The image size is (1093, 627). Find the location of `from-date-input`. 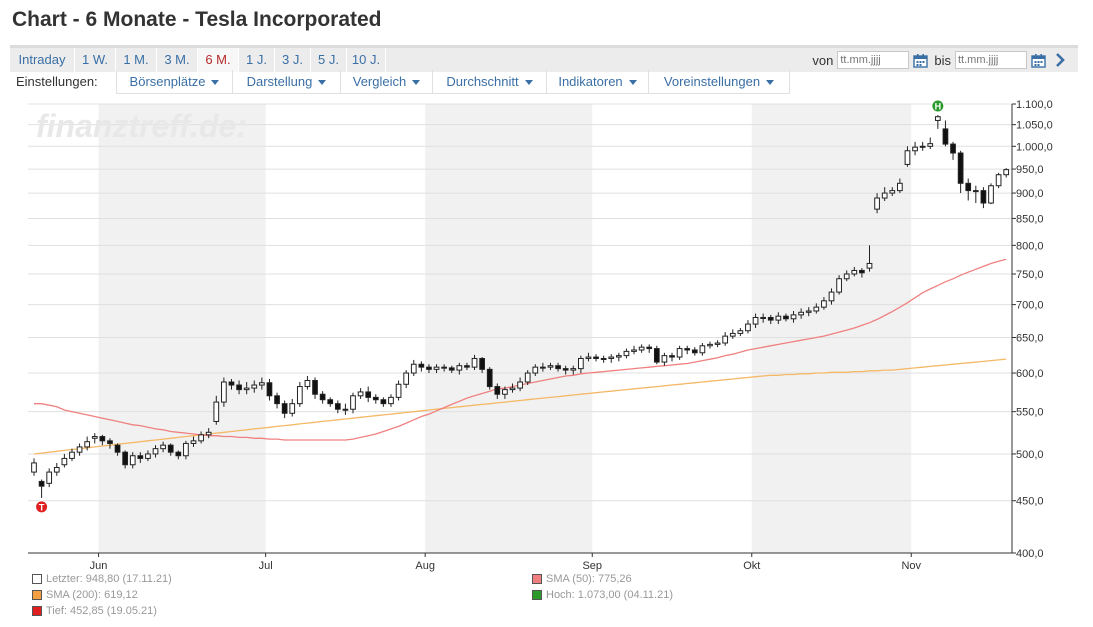

from-date-input is located at coordinates (873, 60).